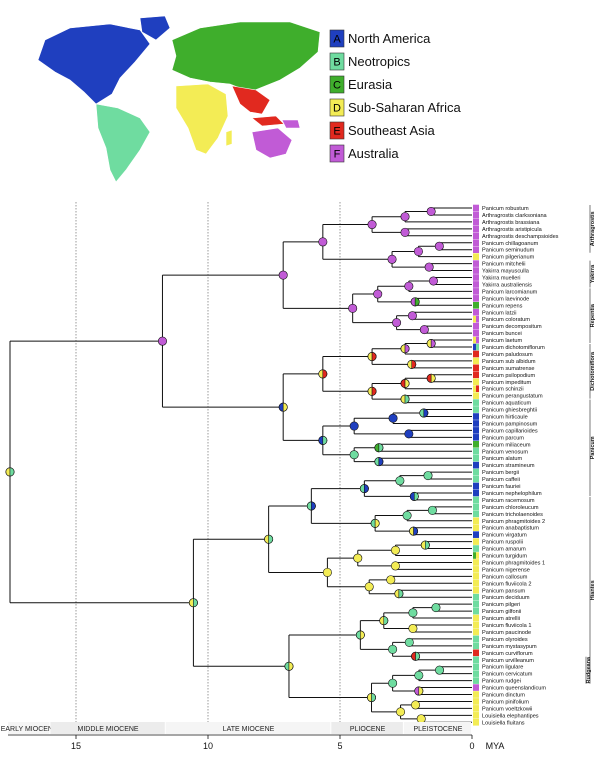 This screenshot has height=776, width=600. Describe the element at coordinates (501, 682) in the screenshot. I see `taxon-label: Panicum rudgei` at that location.